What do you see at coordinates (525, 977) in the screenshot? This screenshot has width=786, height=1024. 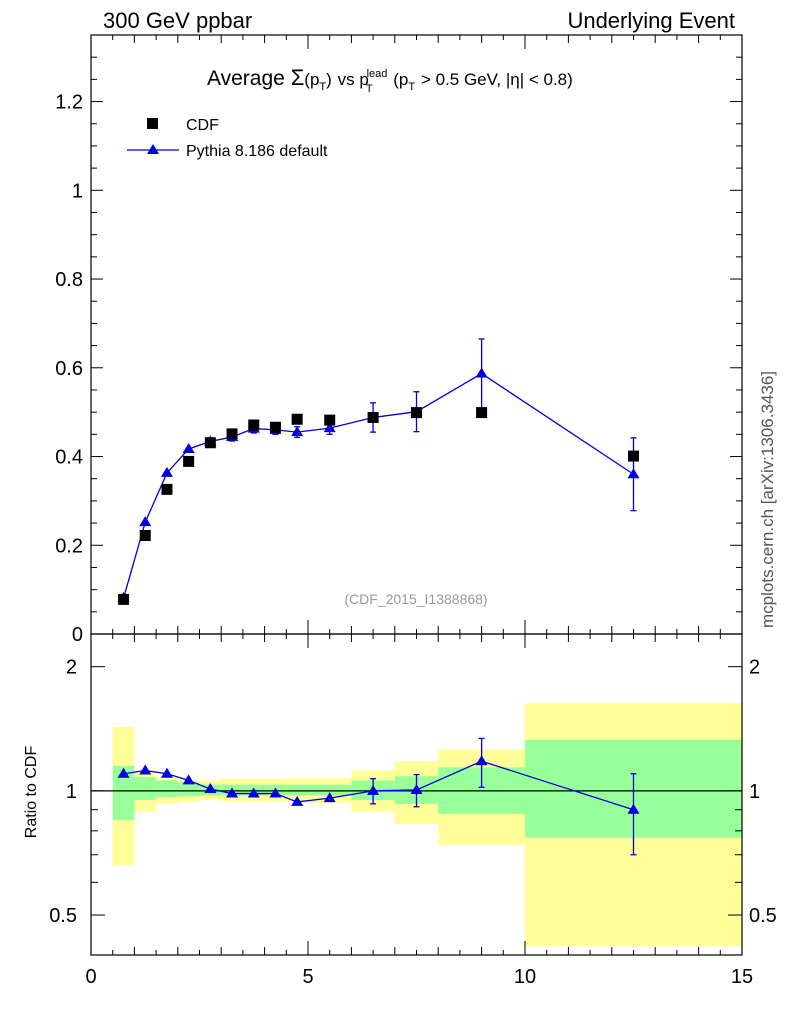 I see `ratio-xtick-label: 10` at bounding box center [525, 977].